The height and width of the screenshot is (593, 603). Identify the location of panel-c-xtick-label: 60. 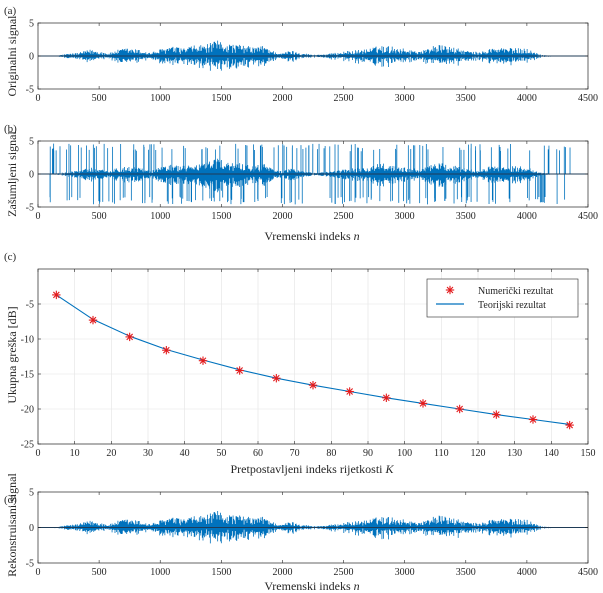
(258, 453).